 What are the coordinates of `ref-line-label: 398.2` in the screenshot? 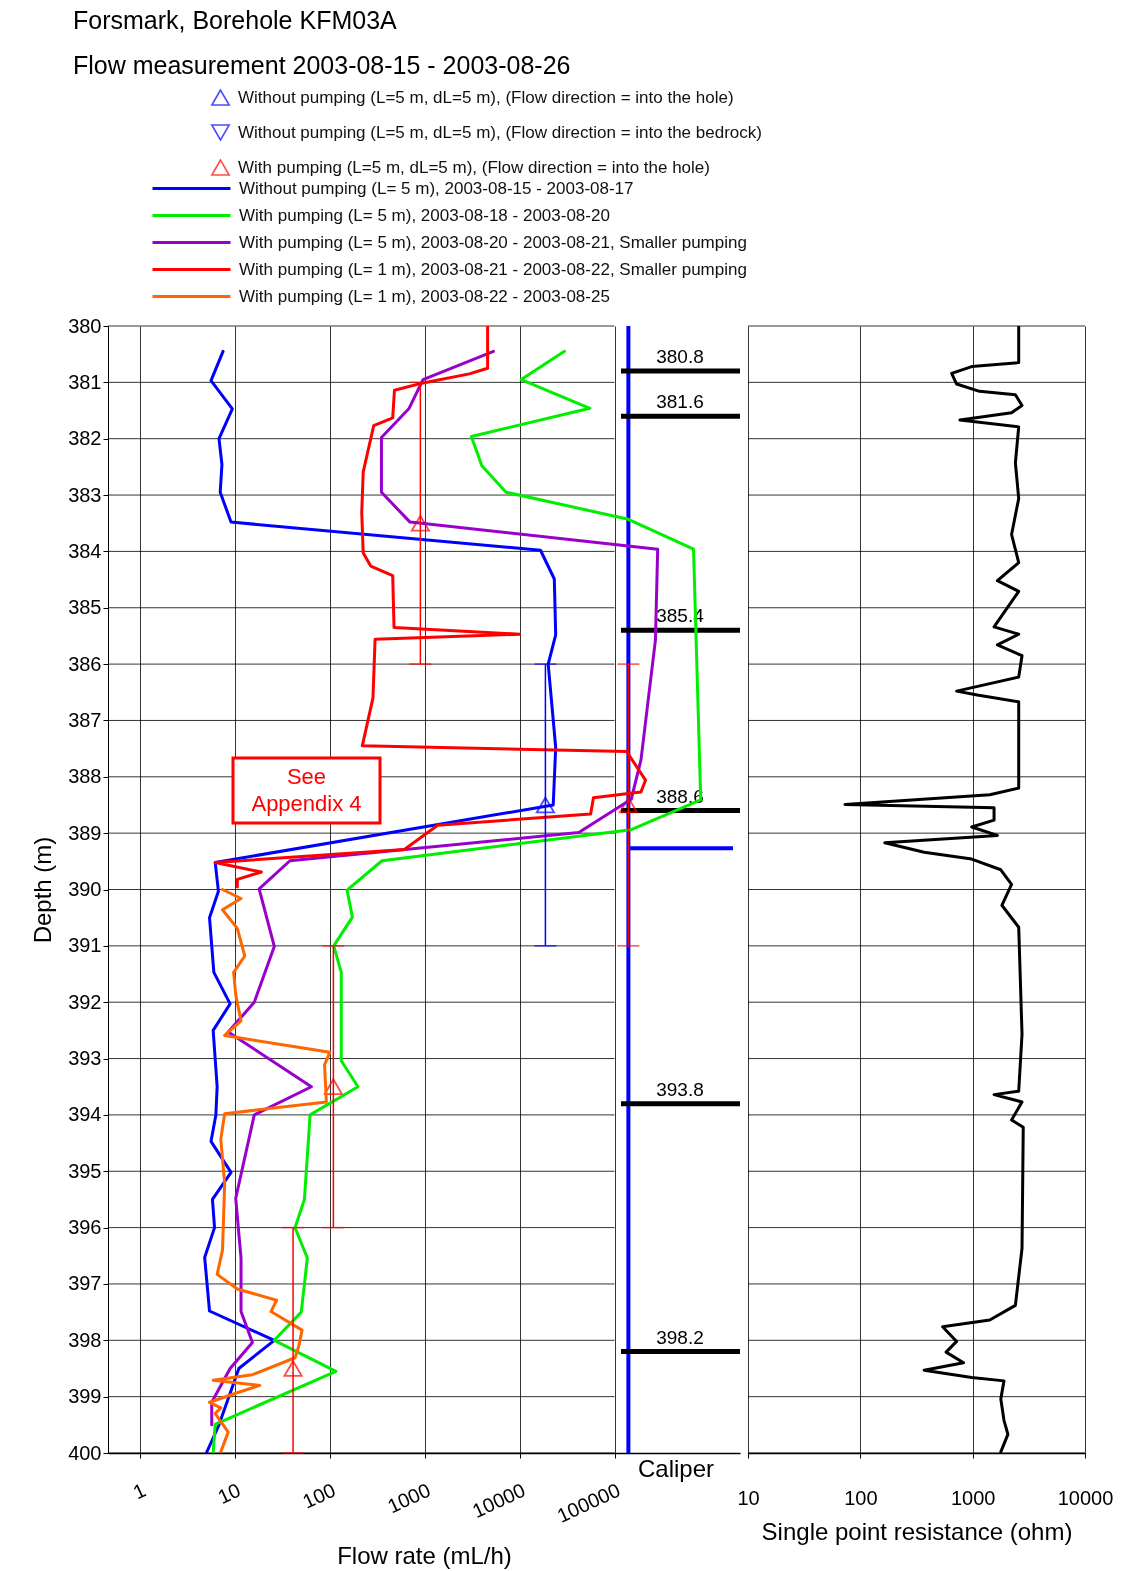 It's located at (680, 1337).